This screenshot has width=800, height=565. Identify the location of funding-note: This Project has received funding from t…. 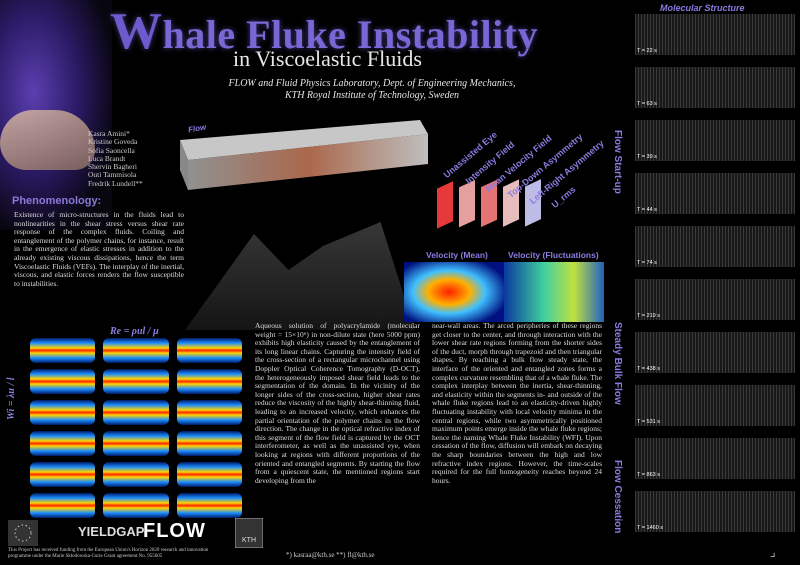
(108, 553).